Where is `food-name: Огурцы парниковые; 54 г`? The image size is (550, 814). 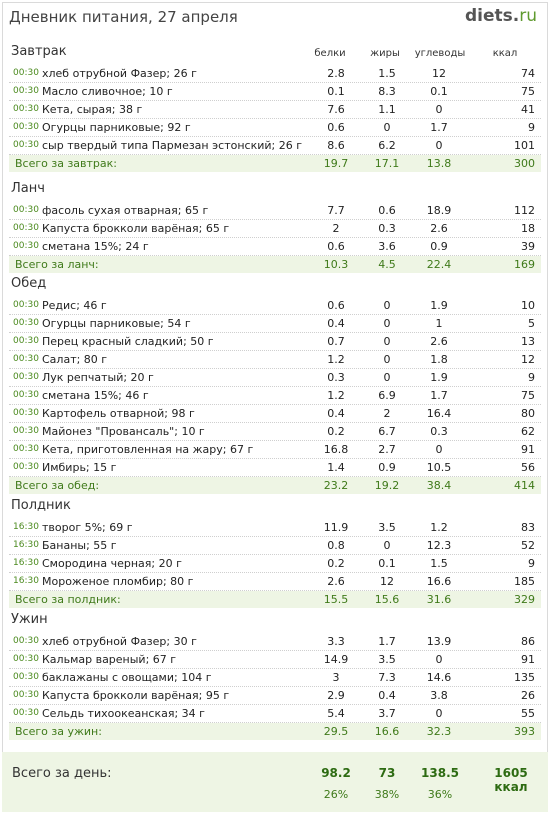
food-name: Огурцы парниковые; 54 г is located at coordinates (116, 323).